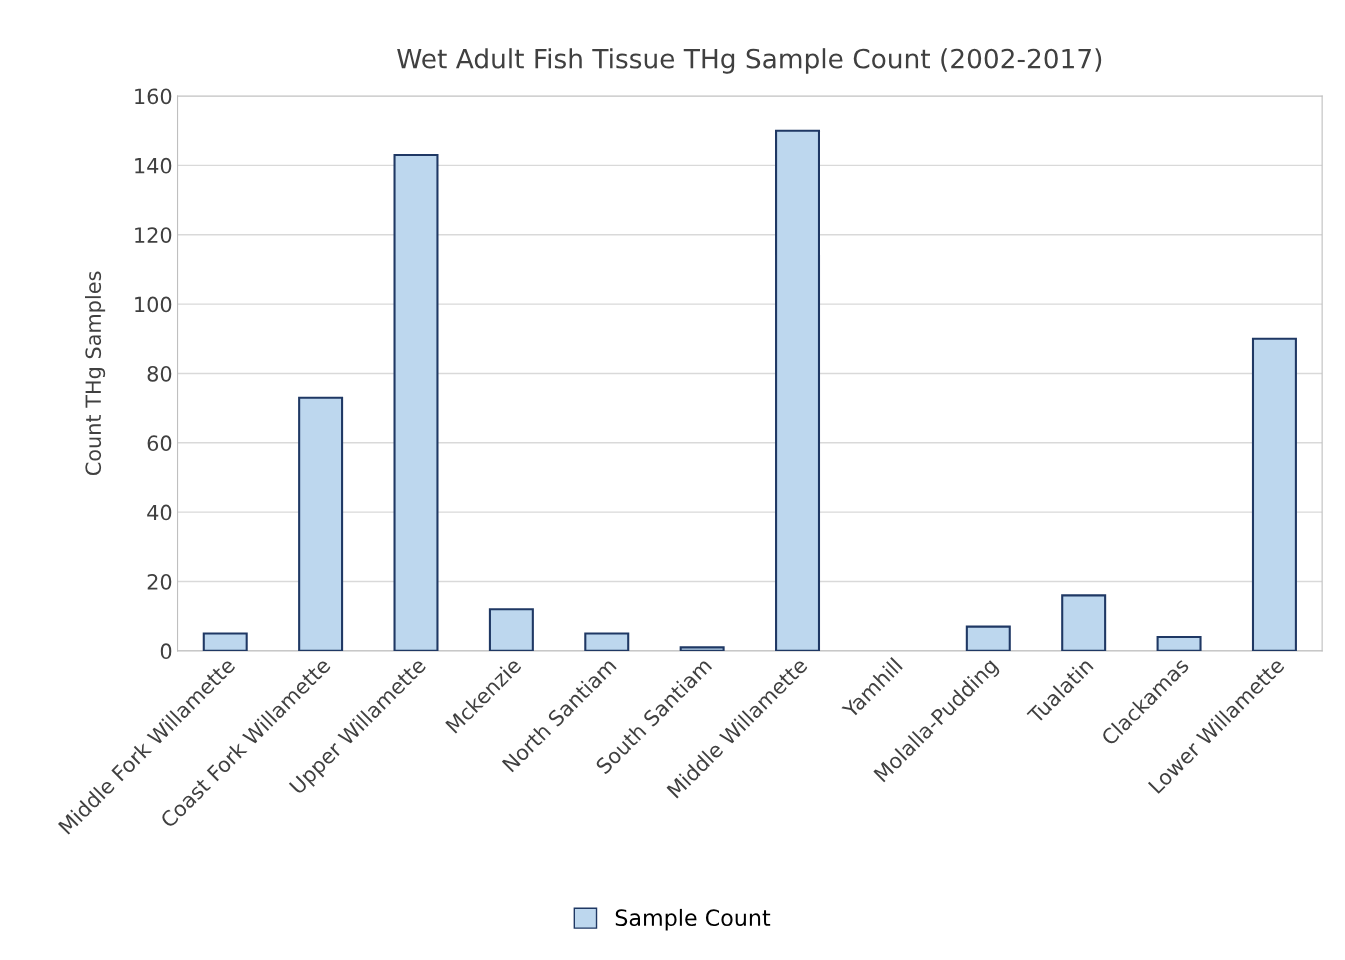  I want to click on y-tick-label: 60, so click(159, 443).